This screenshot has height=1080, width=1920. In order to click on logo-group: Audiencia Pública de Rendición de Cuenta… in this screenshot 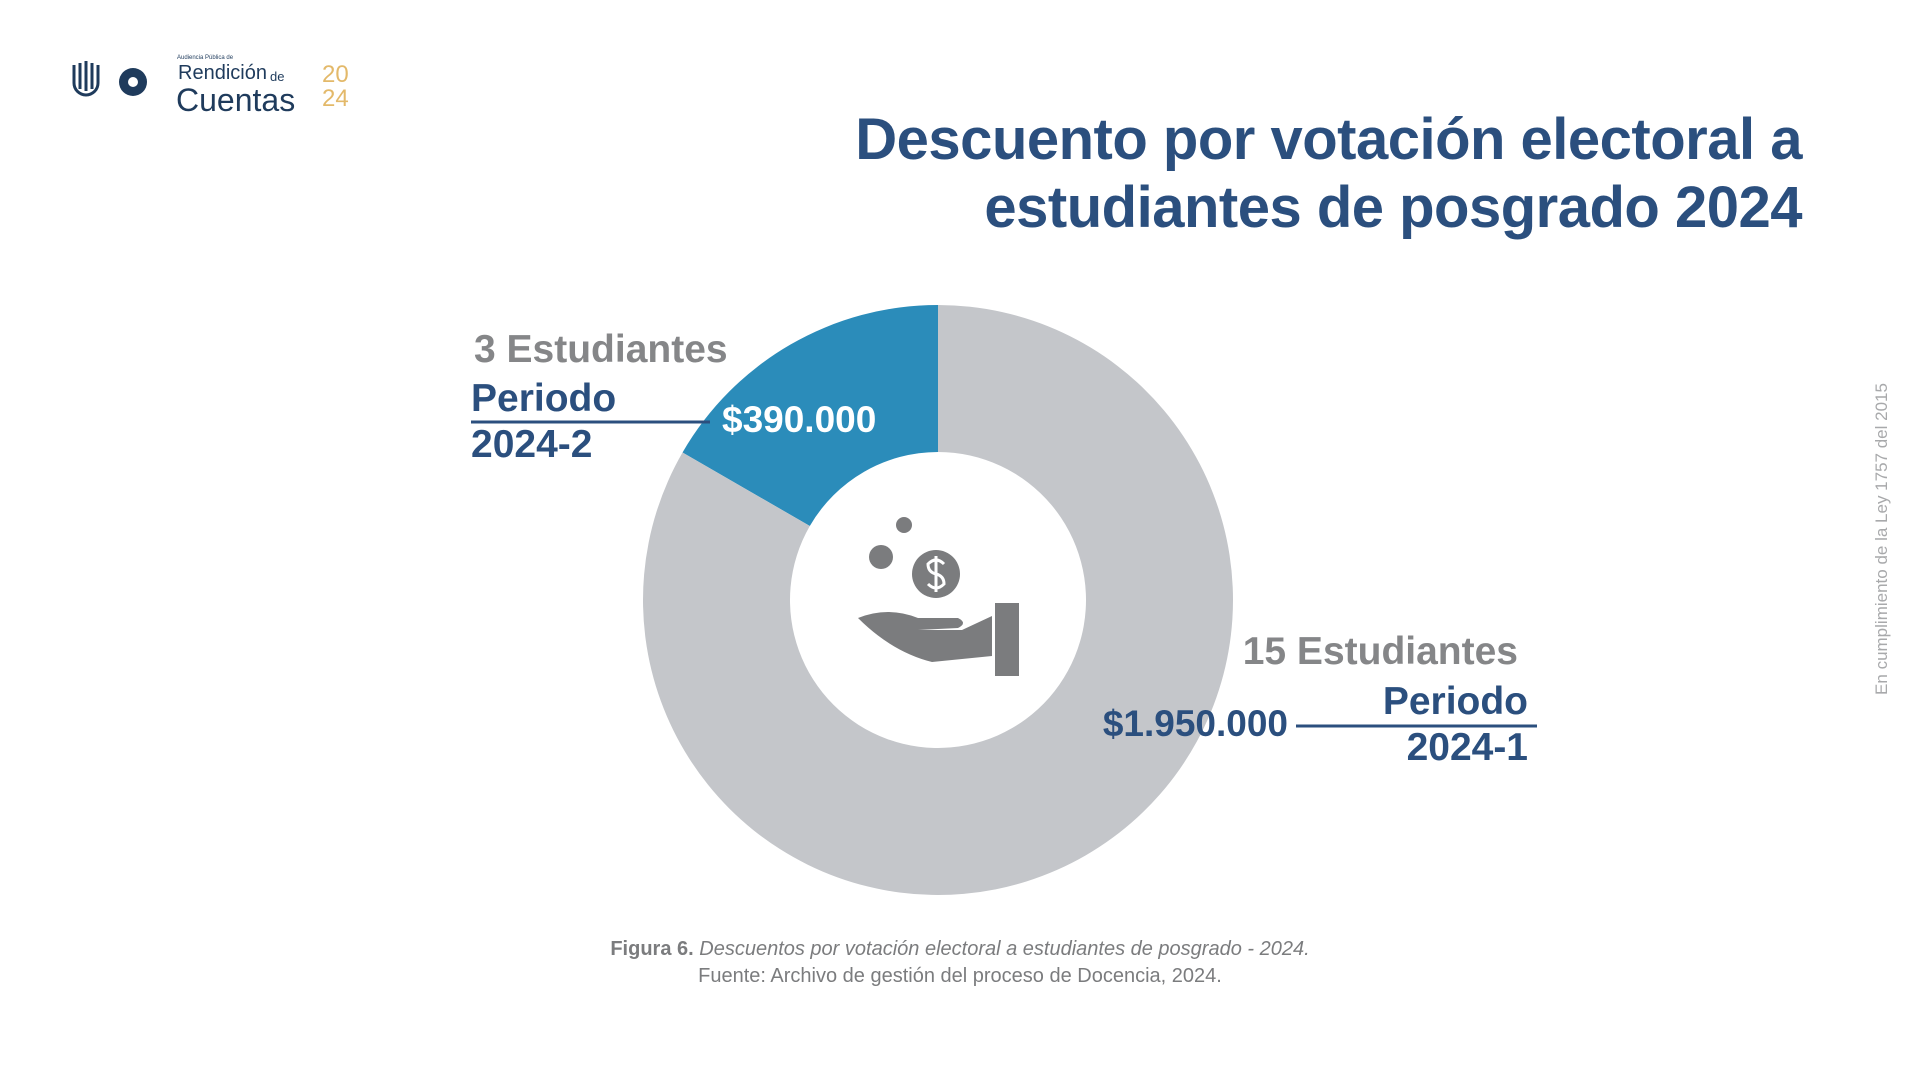, I will do `click(220, 86)`.